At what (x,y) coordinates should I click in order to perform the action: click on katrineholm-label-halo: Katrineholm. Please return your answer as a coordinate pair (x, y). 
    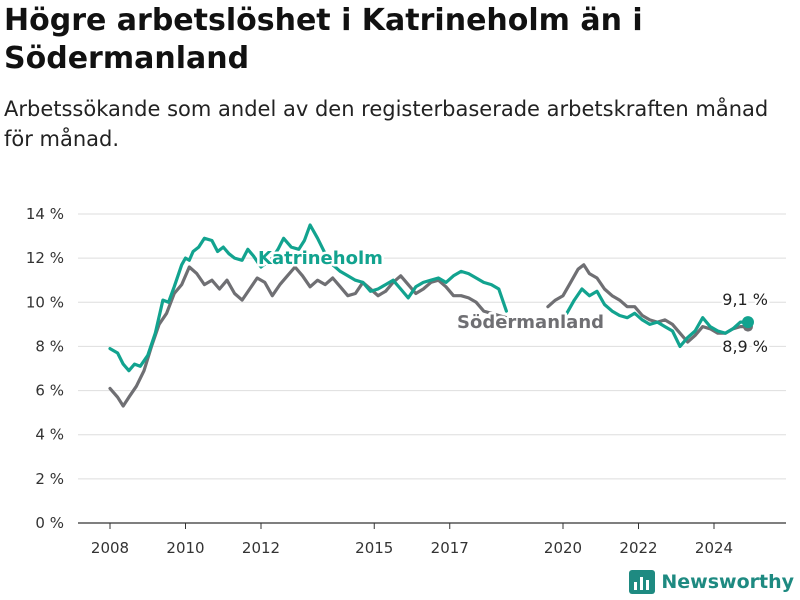
    Looking at the image, I should click on (320, 258).